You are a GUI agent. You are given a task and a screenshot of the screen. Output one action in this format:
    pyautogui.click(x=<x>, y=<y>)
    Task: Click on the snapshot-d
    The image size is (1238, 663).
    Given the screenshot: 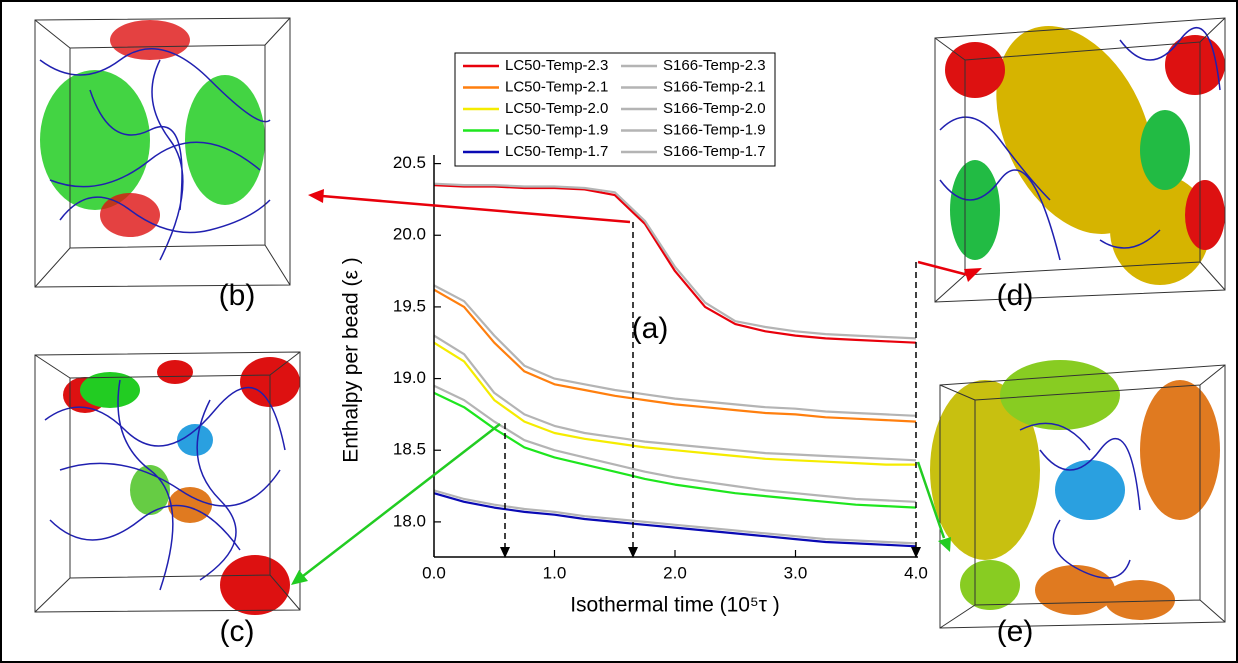 What is the action you would take?
    pyautogui.click(x=1080, y=160)
    